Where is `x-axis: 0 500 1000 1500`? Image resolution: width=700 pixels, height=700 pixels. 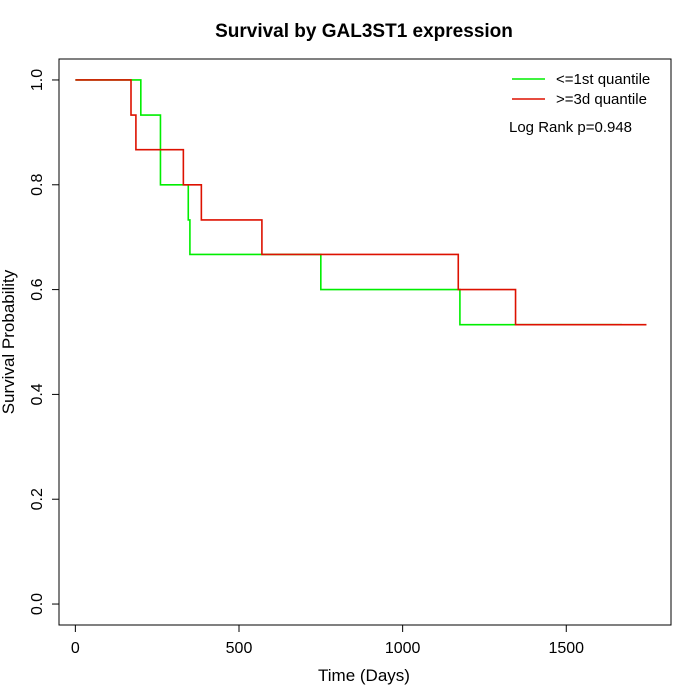 x-axis: 0 500 1000 1500 is located at coordinates (327, 640).